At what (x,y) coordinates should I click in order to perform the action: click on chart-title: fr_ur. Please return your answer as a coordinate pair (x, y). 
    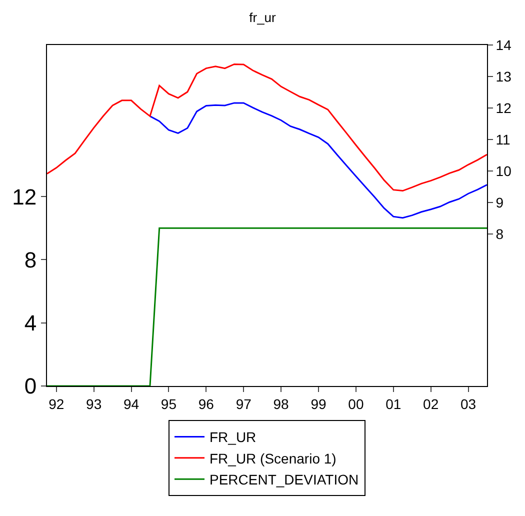
    Looking at the image, I should click on (263, 17).